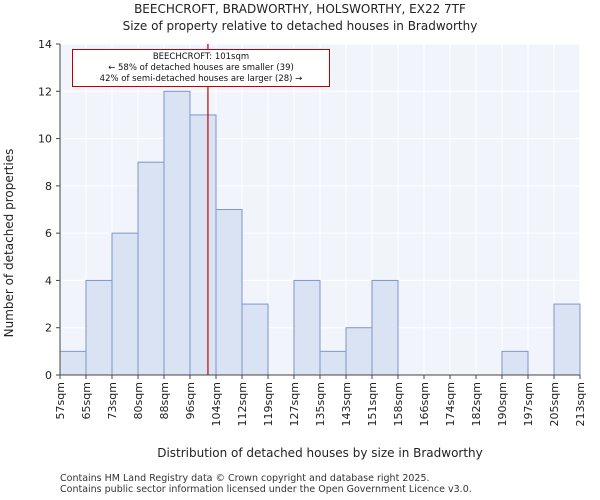 The width and height of the screenshot is (600, 500). Describe the element at coordinates (268, 404) in the screenshot. I see `x-tick-label: 119sqm` at that location.